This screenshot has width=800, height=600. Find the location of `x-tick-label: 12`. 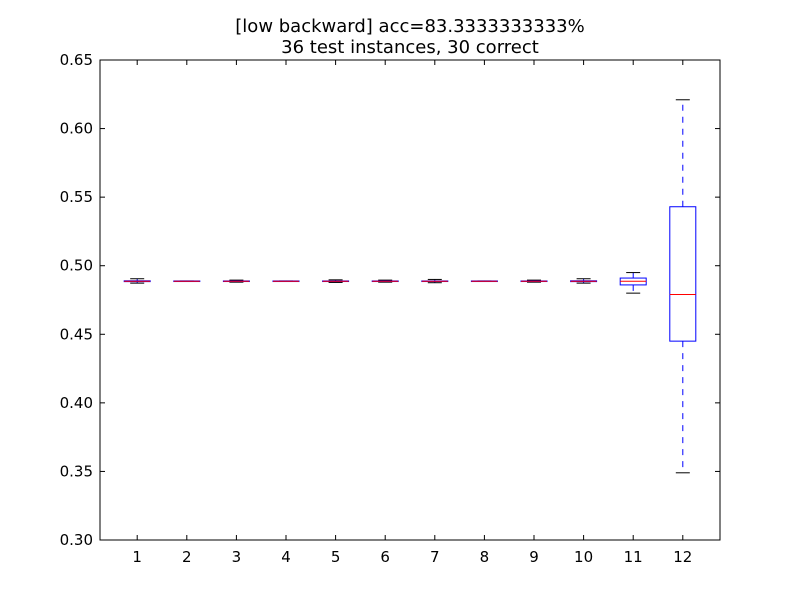

x-tick-label: 12 is located at coordinates (682, 557).